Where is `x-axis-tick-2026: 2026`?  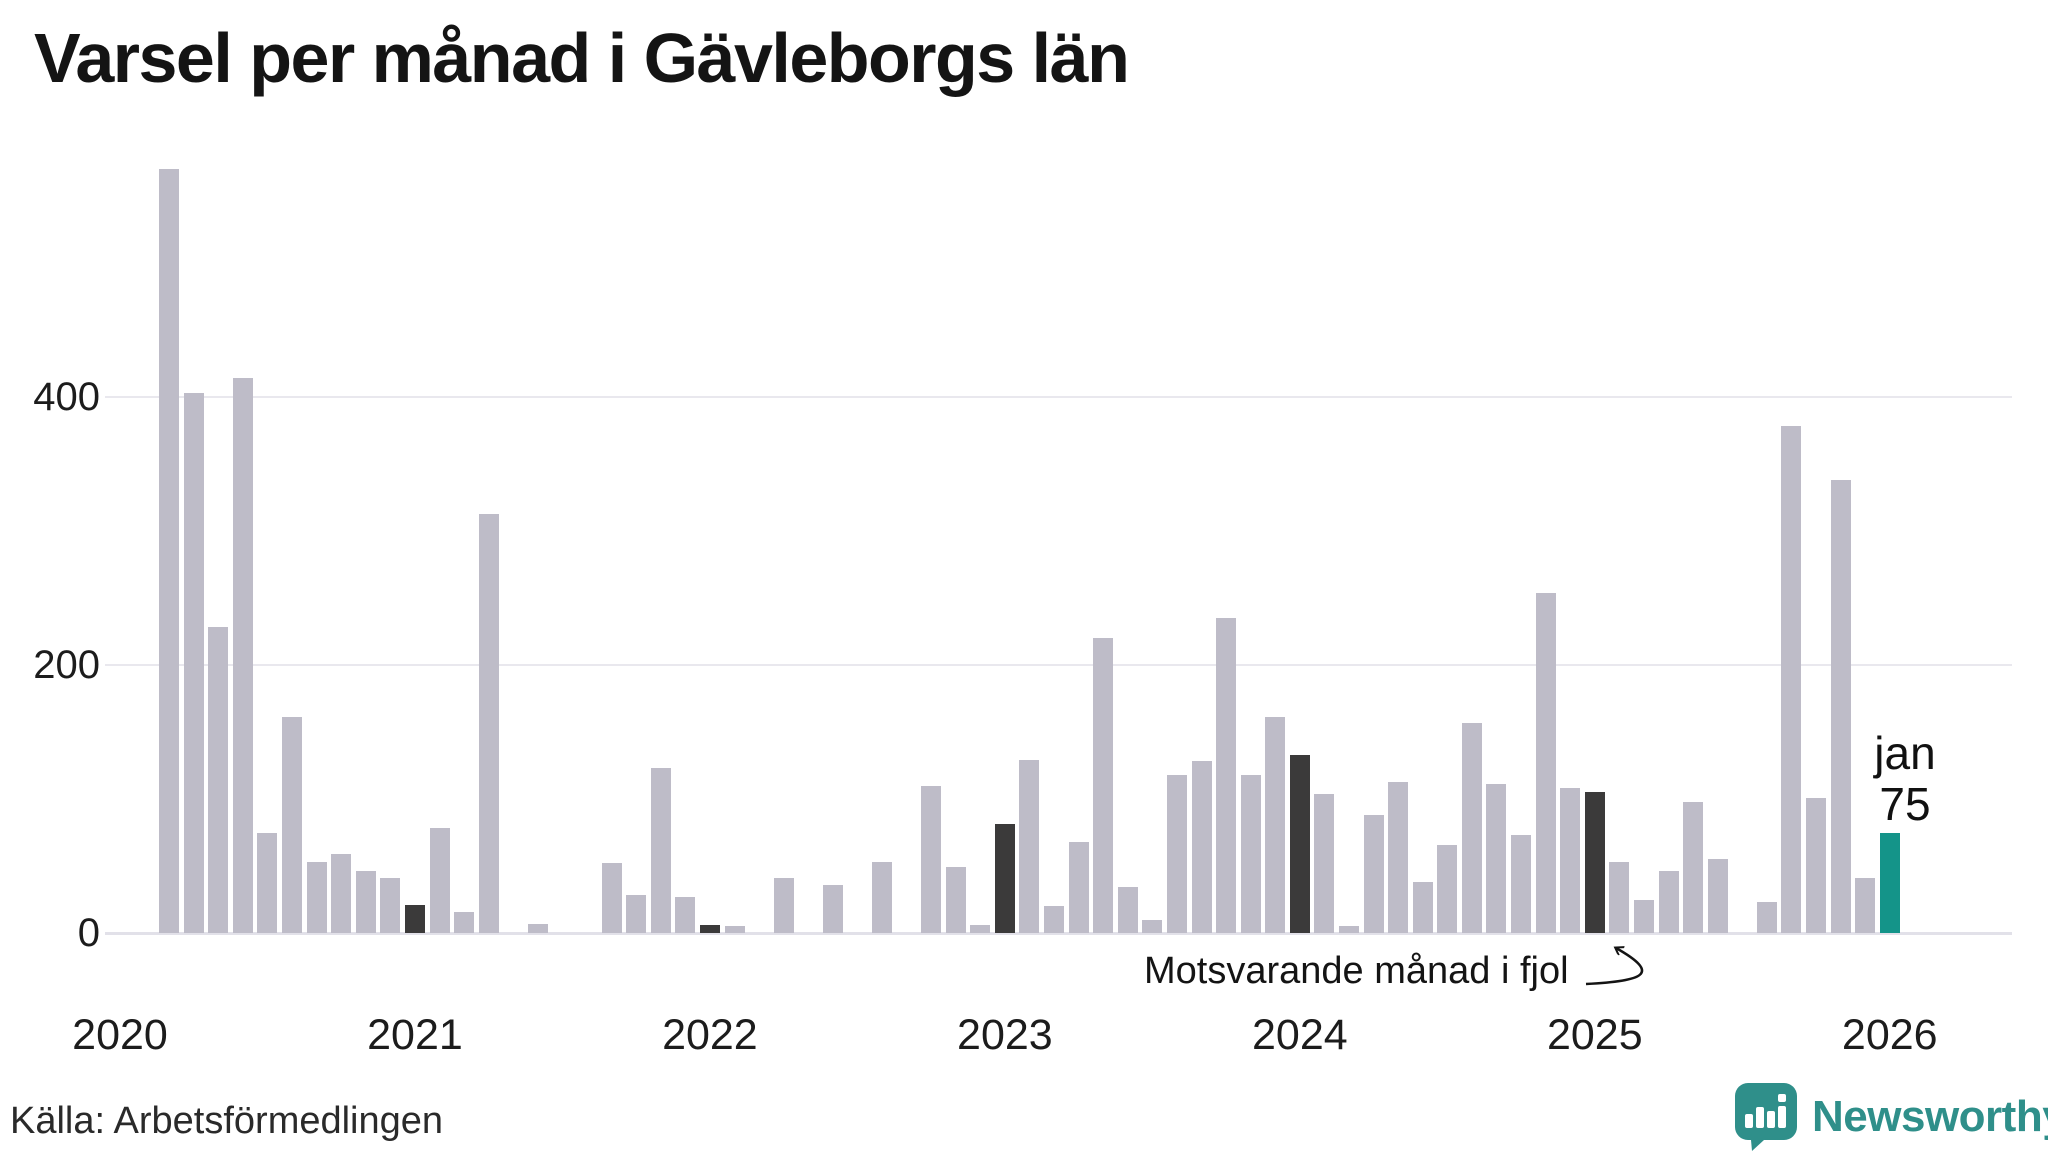 x-axis-tick-2026: 2026 is located at coordinates (1889, 1035).